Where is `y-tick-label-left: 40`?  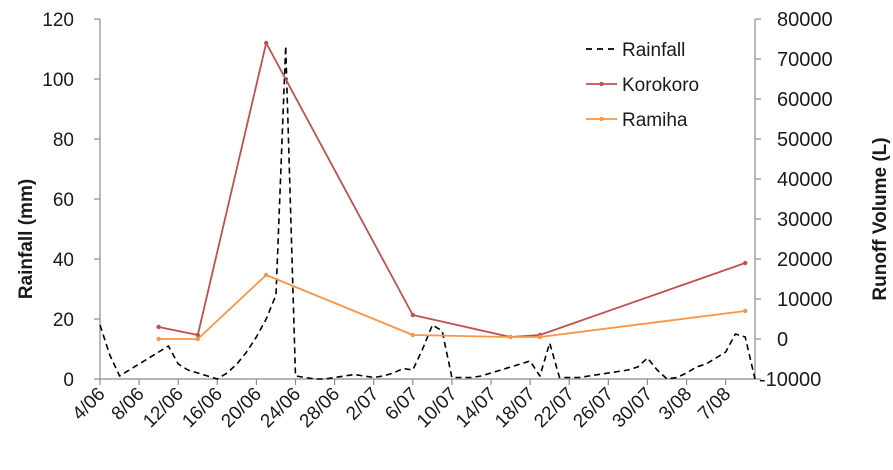
y-tick-label-left: 40 is located at coordinates (63, 260).